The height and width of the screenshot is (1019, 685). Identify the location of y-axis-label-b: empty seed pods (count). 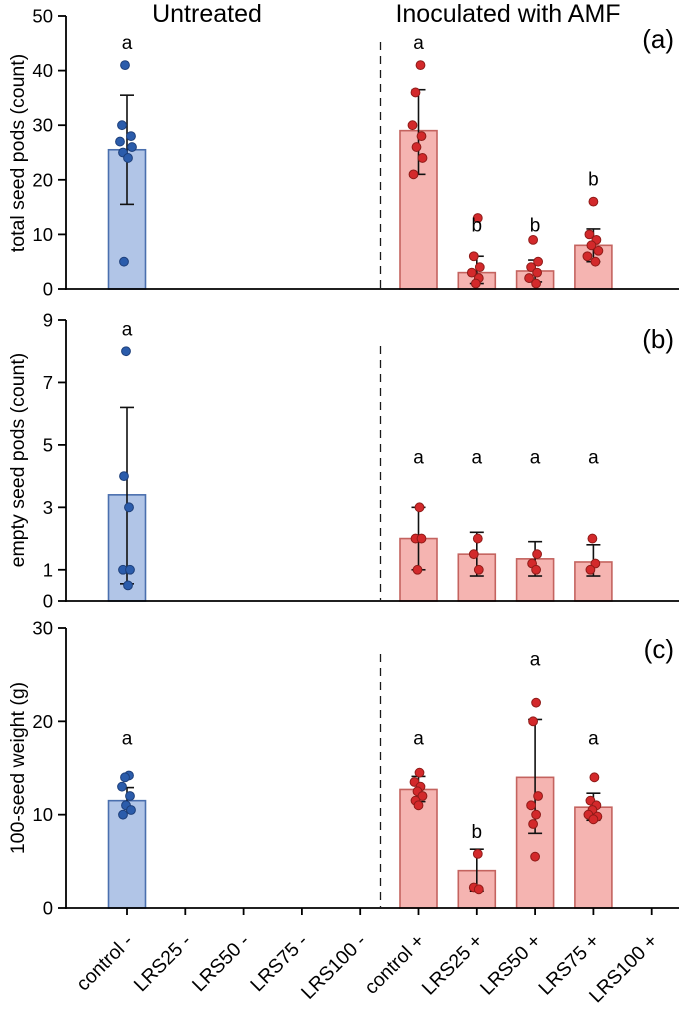
(18, 460).